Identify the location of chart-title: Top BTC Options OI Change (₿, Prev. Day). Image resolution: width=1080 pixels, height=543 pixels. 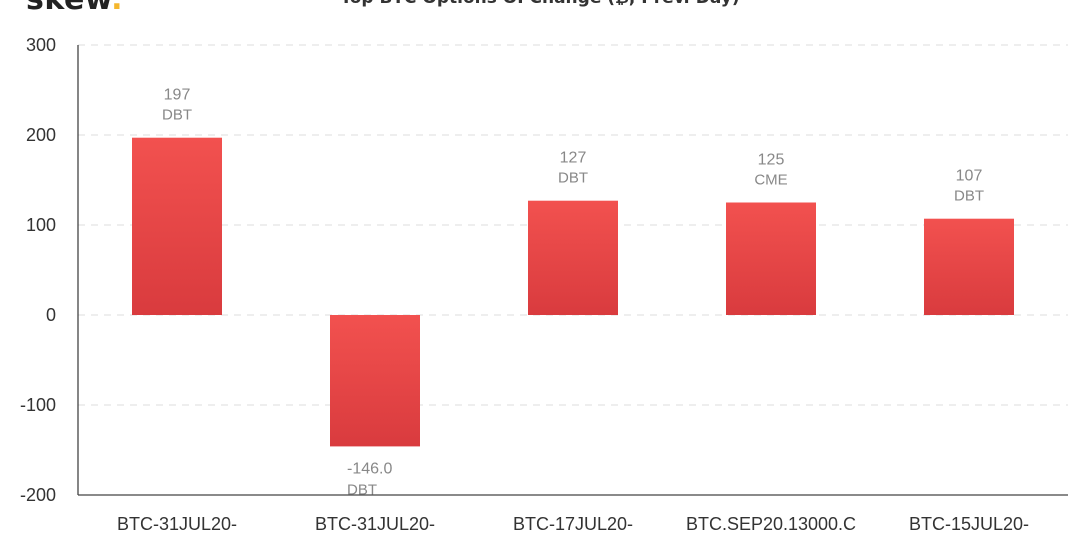
(540, 4).